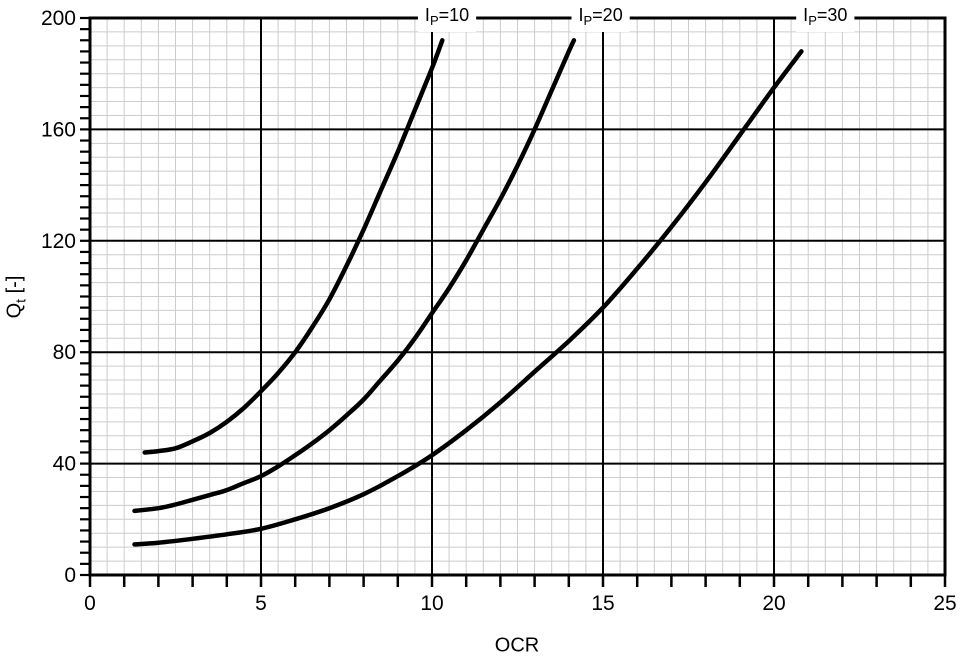  I want to click on y-axis-title-sub: t, so click(20, 300).